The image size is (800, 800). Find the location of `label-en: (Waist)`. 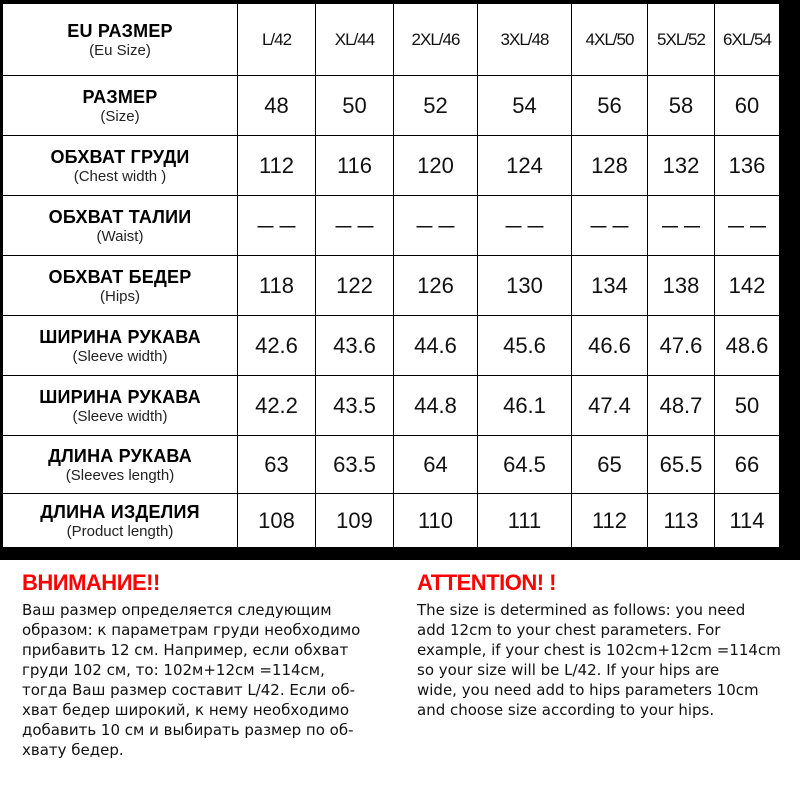

label-en: (Waist) is located at coordinates (120, 236).